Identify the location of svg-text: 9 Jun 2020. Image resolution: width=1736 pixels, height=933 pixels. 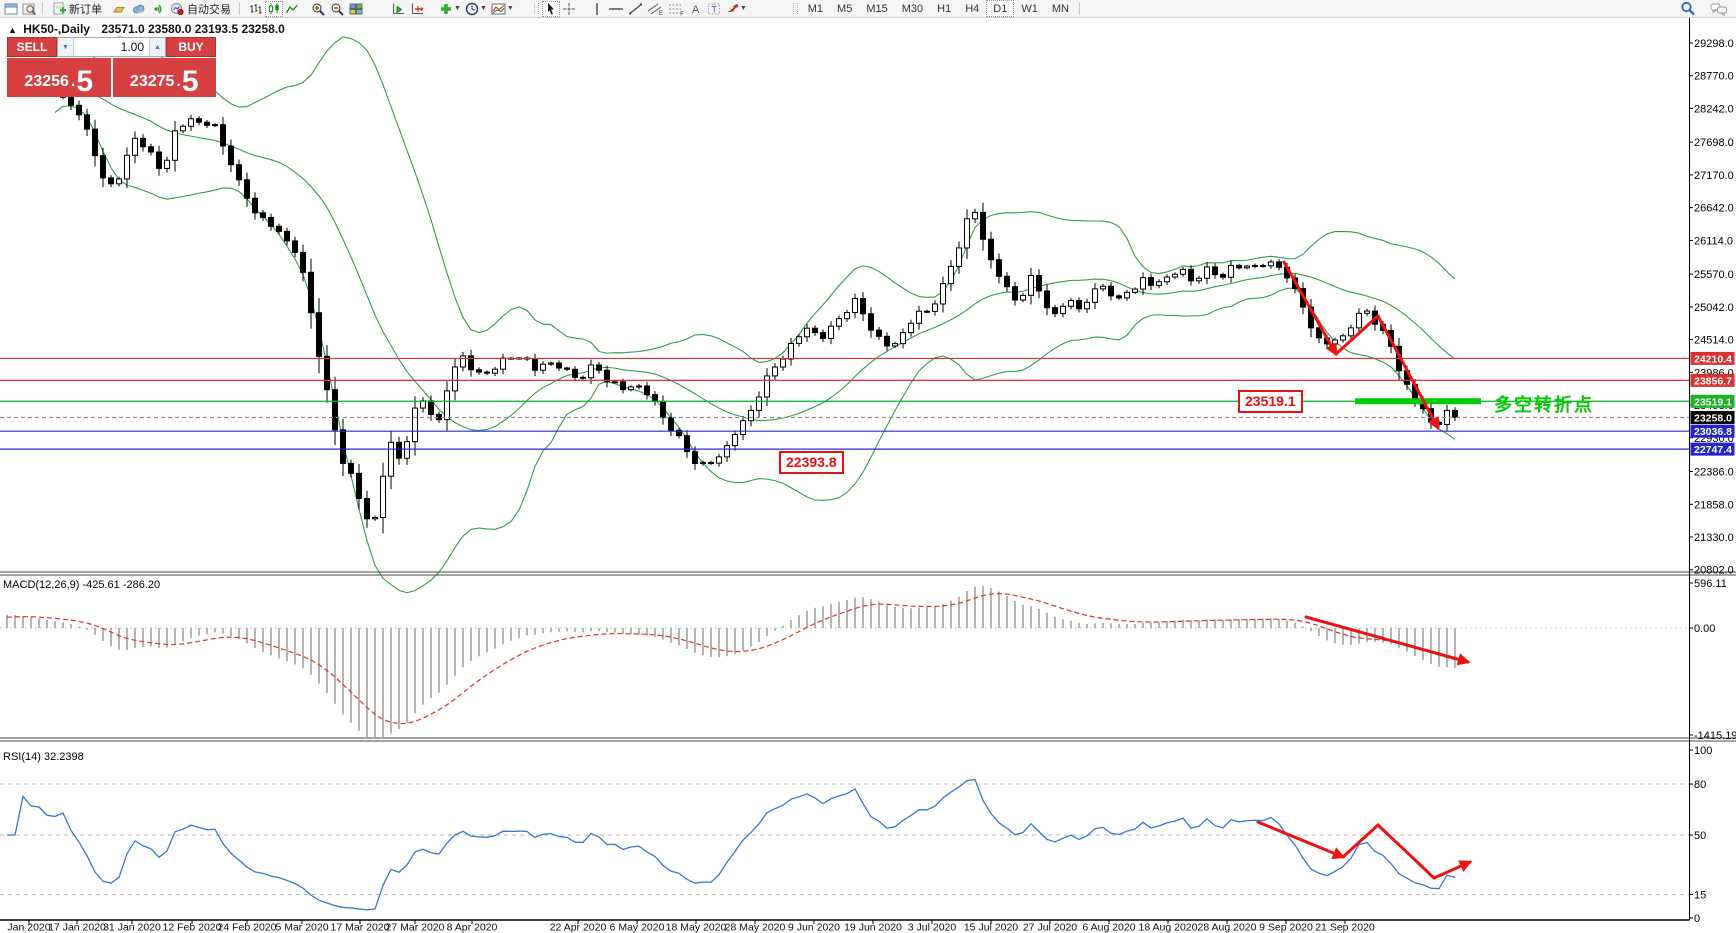
(814, 927).